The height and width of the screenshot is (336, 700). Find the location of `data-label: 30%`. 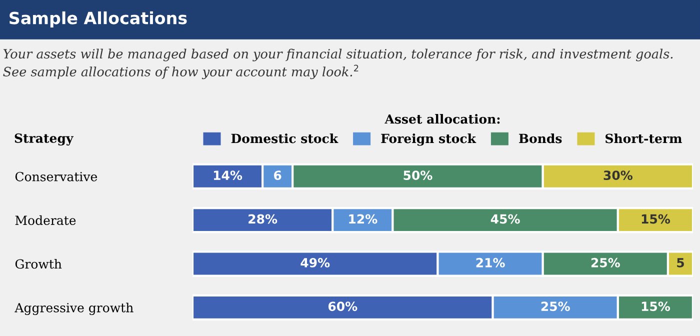

data-label: 30% is located at coordinates (618, 175).